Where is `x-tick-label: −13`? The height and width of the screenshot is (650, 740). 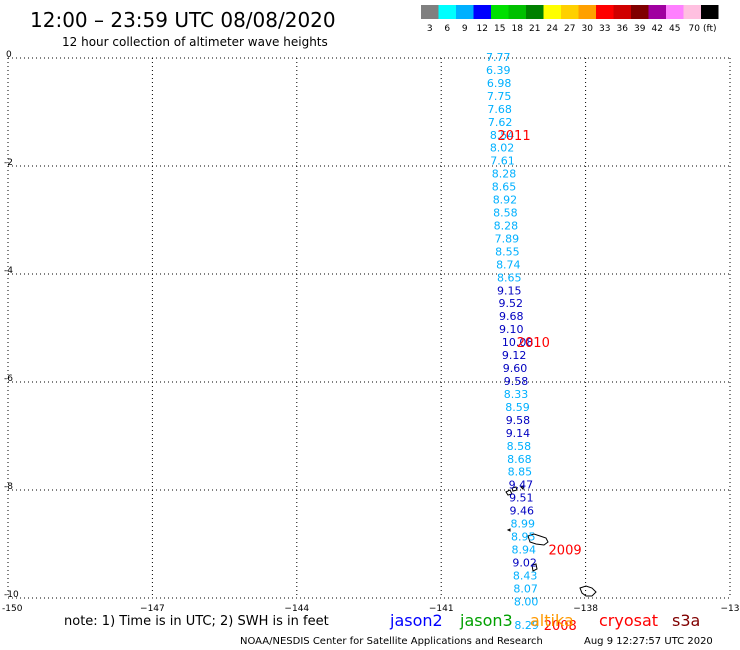
x-tick-label: −13 is located at coordinates (730, 609).